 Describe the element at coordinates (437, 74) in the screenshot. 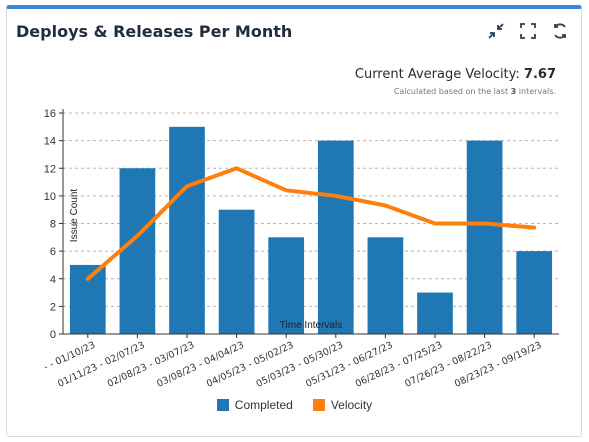

I see `velocity-label: Current Average Velocity:` at that location.